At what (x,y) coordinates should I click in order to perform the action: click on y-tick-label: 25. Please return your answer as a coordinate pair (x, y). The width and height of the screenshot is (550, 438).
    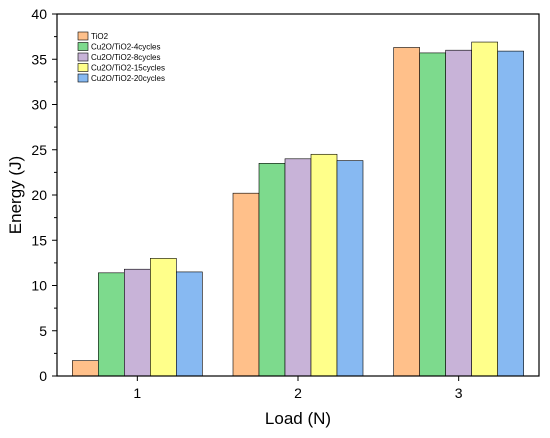
    Looking at the image, I should click on (39, 150).